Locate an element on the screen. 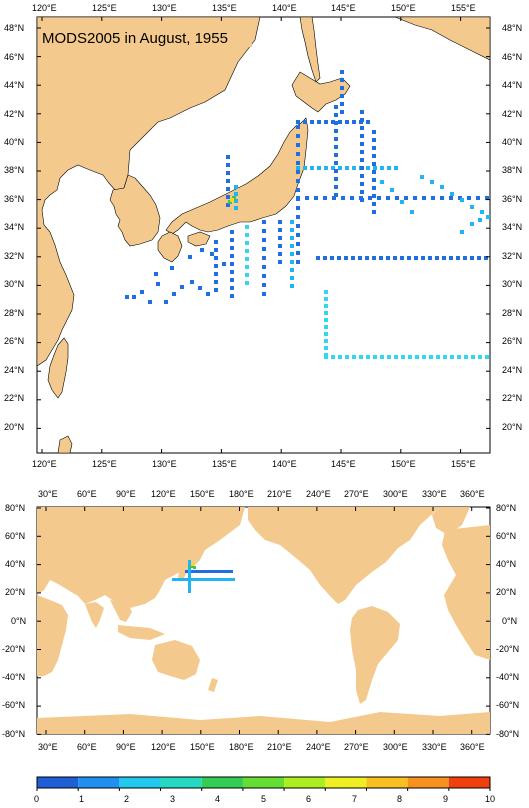  land-new-zealand is located at coordinates (213, 685).